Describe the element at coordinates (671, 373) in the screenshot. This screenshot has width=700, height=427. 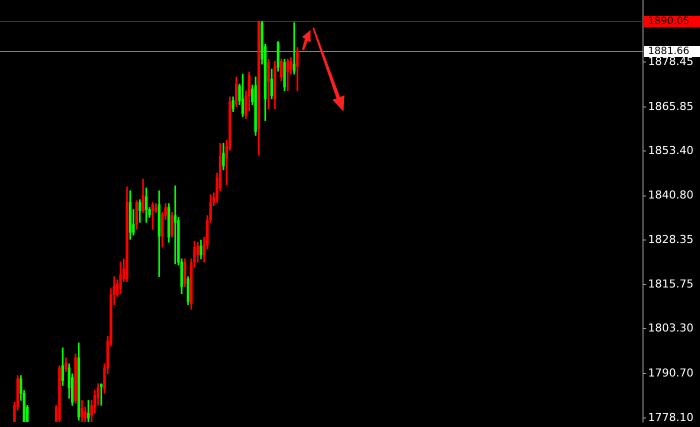
I see `y-tick-label: 1790.70` at that location.